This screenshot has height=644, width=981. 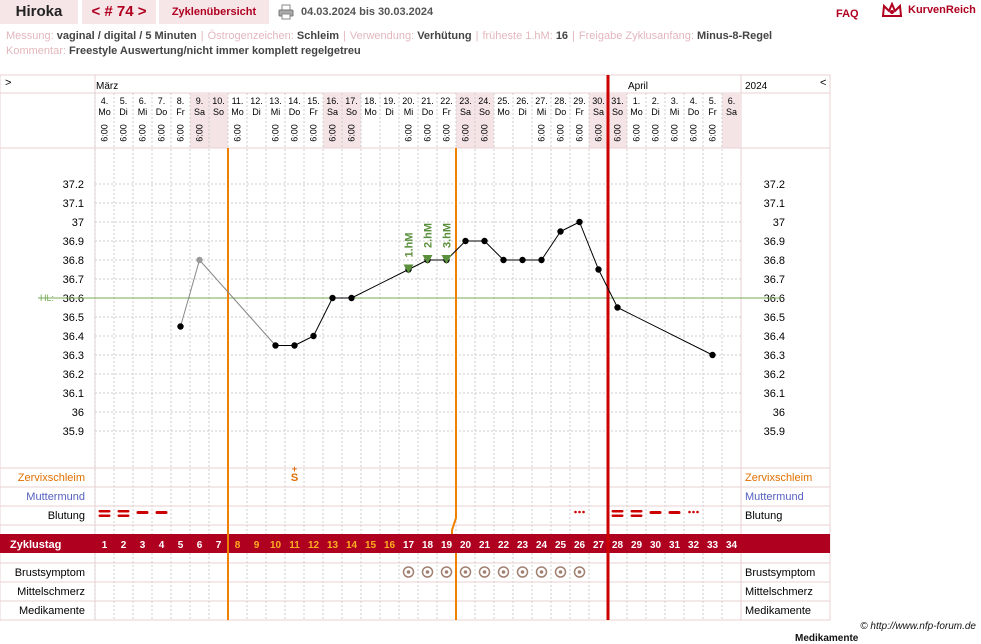 I want to click on day-weekday: Sa, so click(x=598, y=112).